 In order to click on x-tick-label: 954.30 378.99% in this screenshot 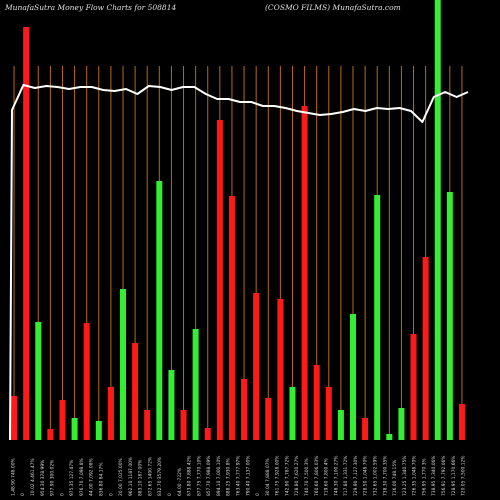, I will do `click(43, 478)`.